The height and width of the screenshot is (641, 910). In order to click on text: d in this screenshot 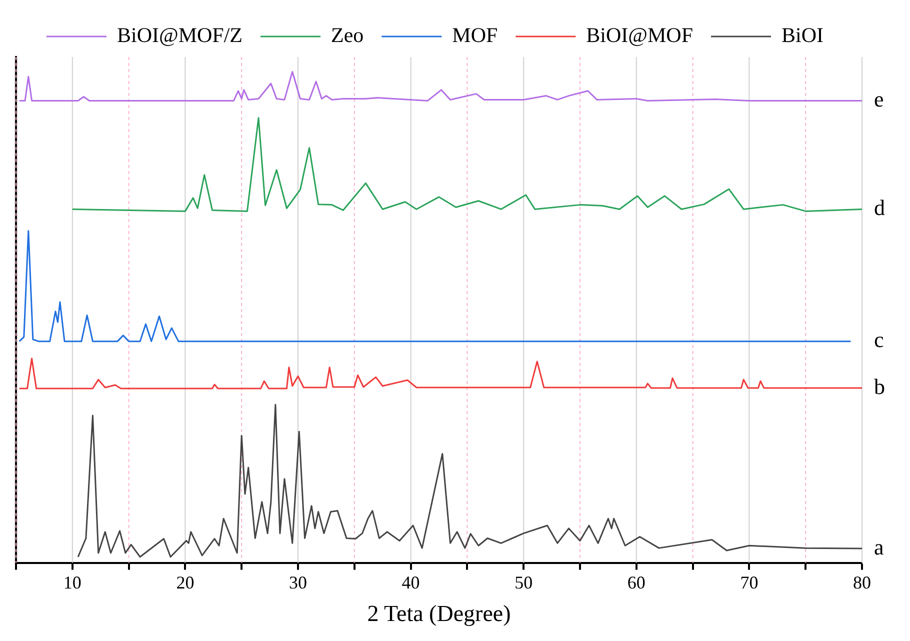, I will do `click(879, 207)`.